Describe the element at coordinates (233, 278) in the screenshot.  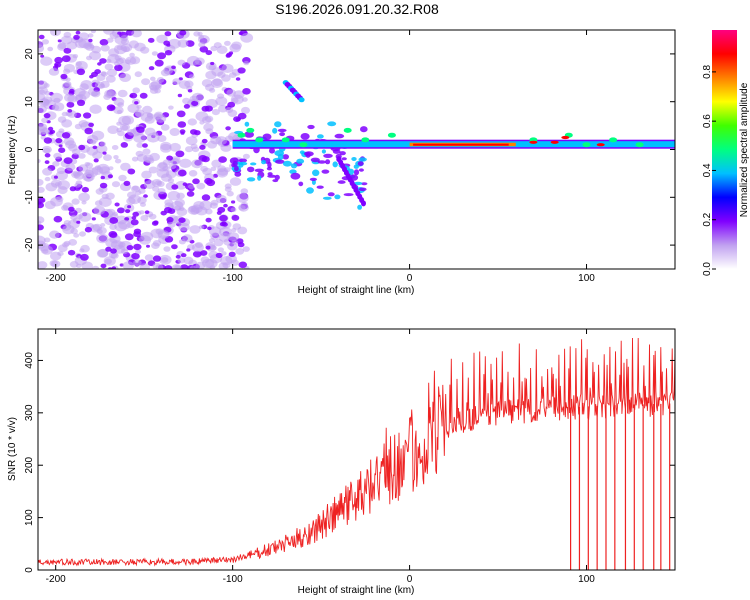
I see `x-tick-label: -100` at that location.